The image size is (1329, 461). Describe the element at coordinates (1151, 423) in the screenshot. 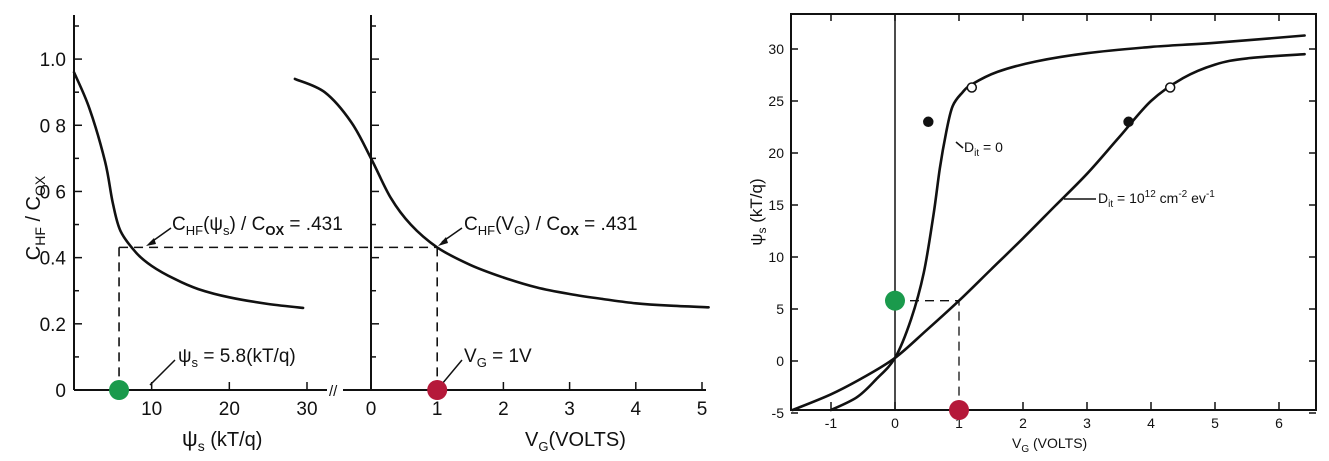

I see `right-x-tick-label: 4` at that location.